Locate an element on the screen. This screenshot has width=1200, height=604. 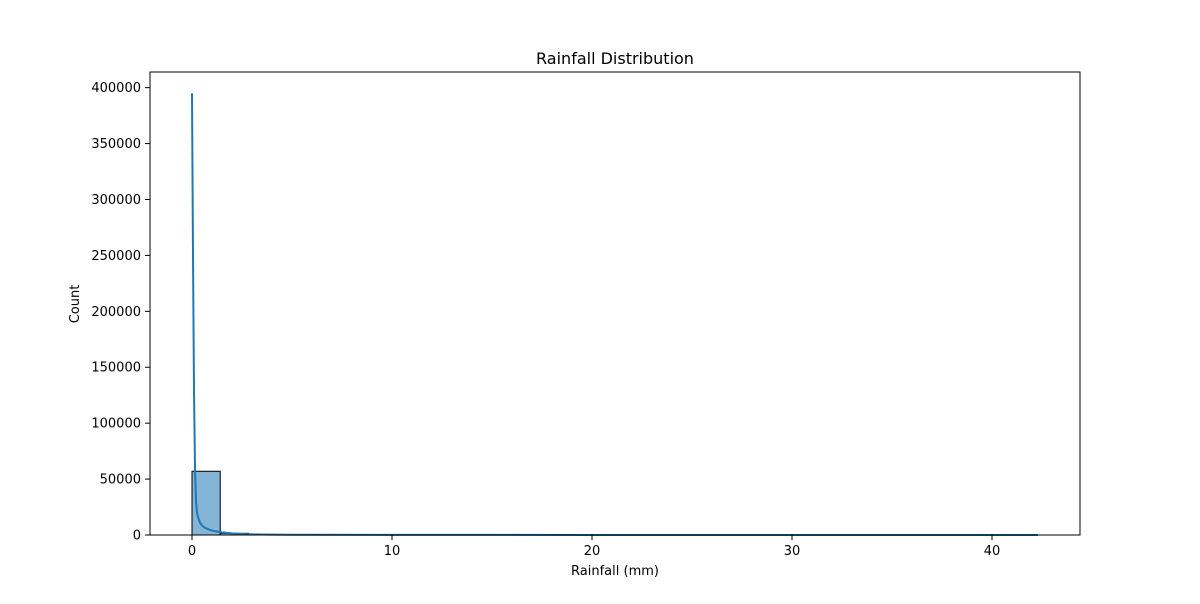
x-tick-label: 30 is located at coordinates (792, 551).